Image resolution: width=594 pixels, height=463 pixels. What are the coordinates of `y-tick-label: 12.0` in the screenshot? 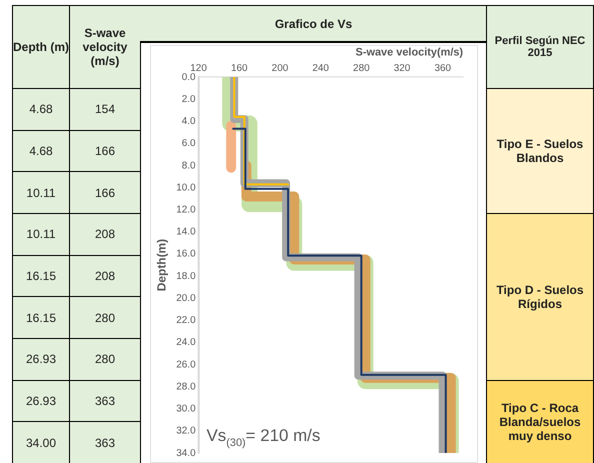 It's located at (186, 210).